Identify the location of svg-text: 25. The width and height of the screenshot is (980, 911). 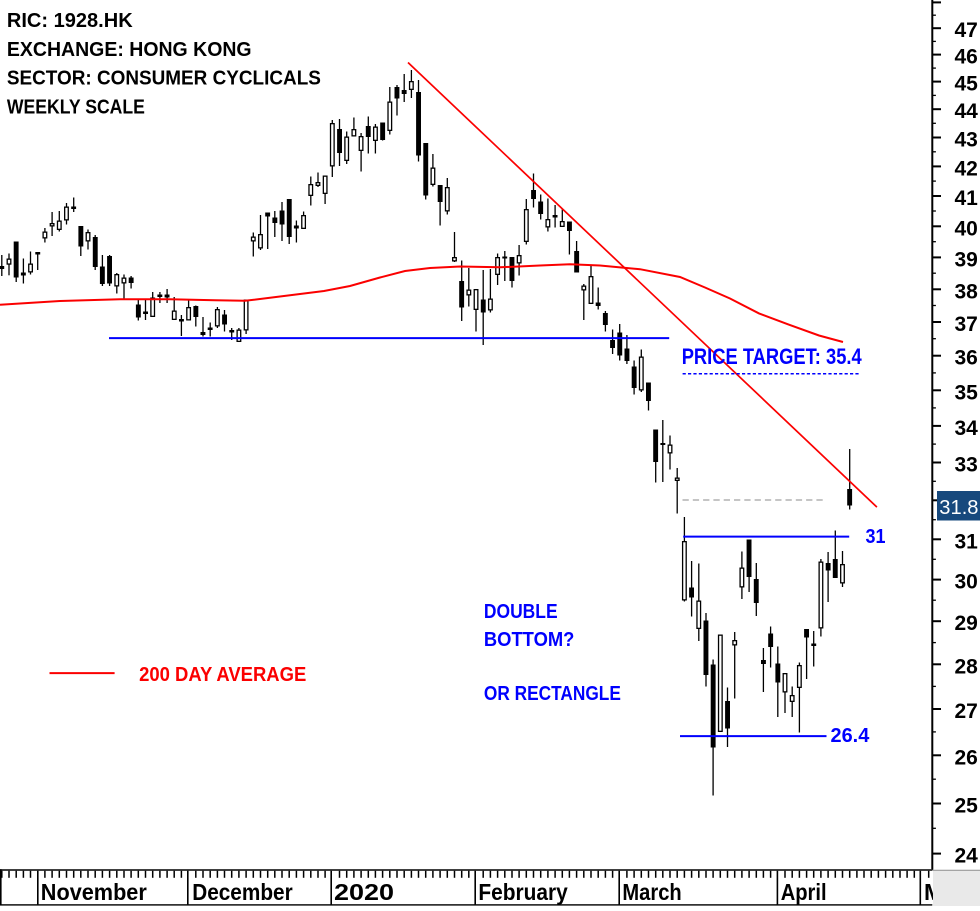
(967, 806).